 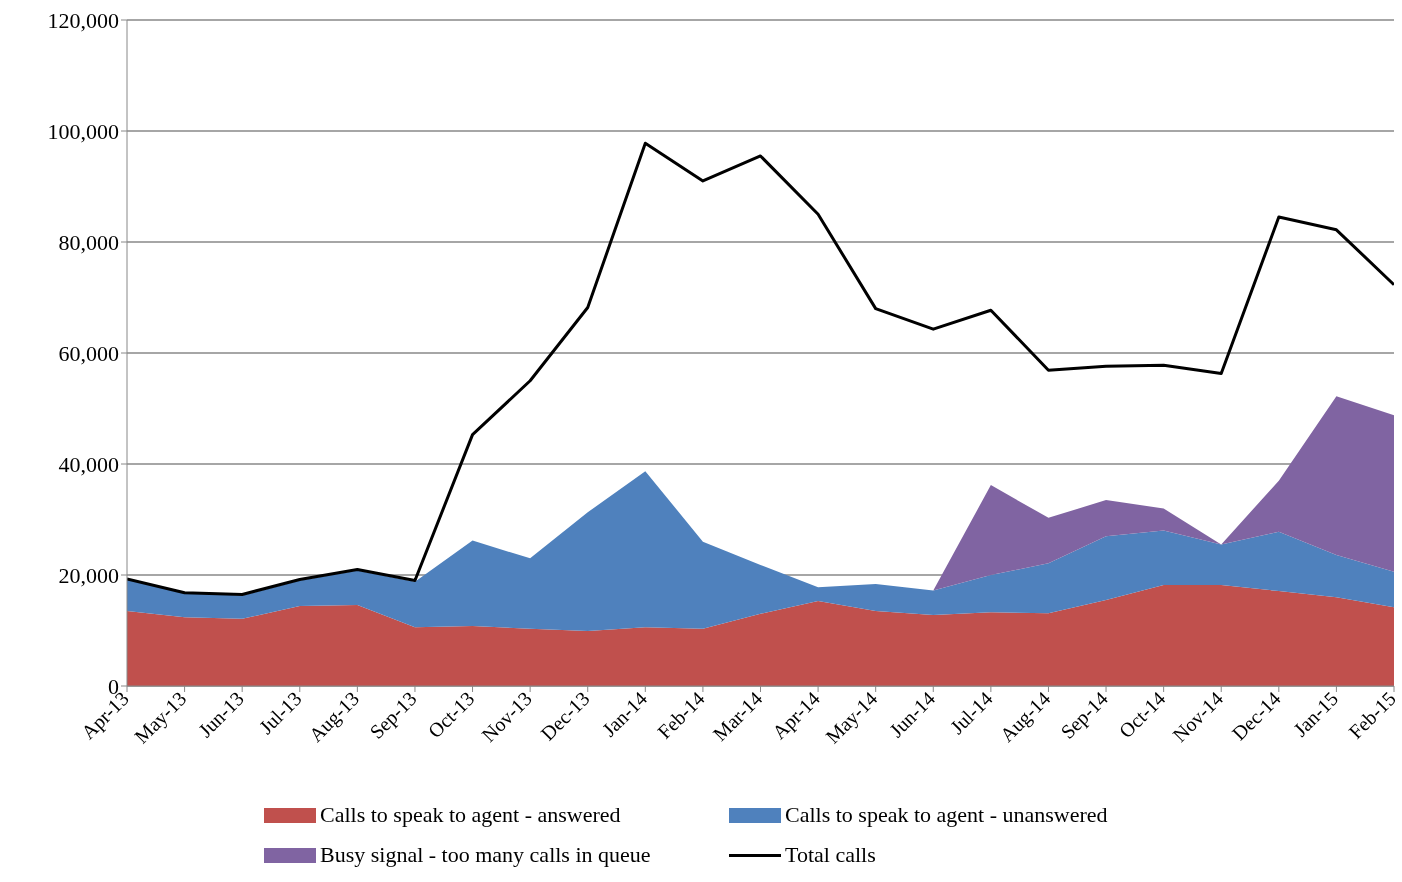 I want to click on y-tick-label: 120,000, so click(x=83, y=20).